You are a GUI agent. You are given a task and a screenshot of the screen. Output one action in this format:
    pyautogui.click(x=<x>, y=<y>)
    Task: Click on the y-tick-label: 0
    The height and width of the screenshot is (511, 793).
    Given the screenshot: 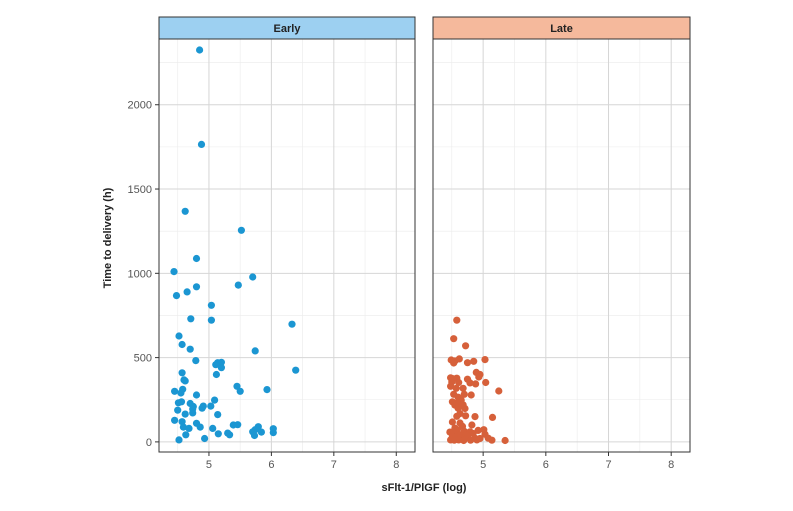 What is the action you would take?
    pyautogui.click(x=149, y=443)
    